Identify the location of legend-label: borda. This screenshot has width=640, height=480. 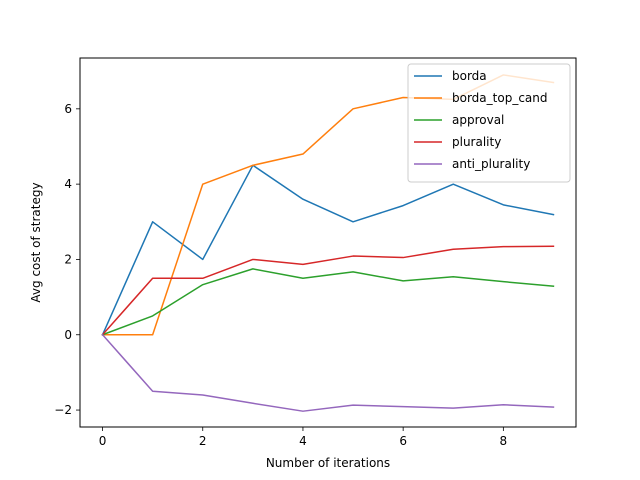
(469, 76).